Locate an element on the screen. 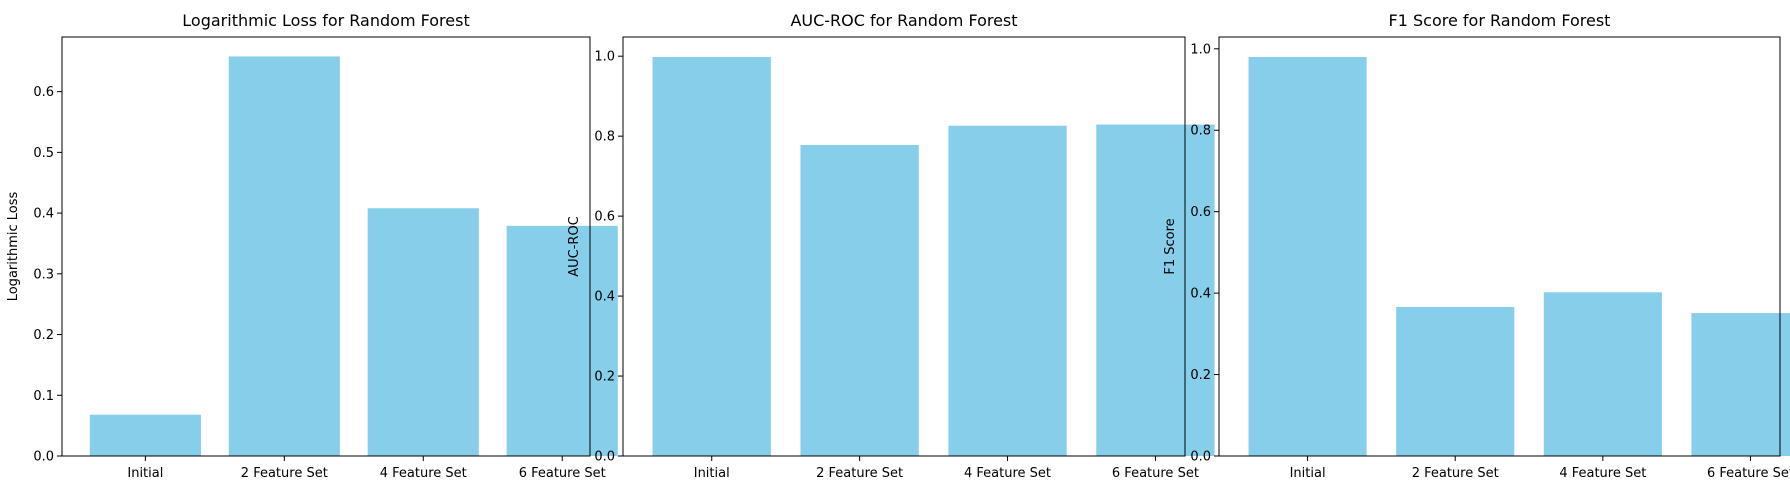 Image resolution: width=1790 pixels, height=490 pixels. chart-title: Logarithmic Loss for Random Forest is located at coordinates (325, 20).